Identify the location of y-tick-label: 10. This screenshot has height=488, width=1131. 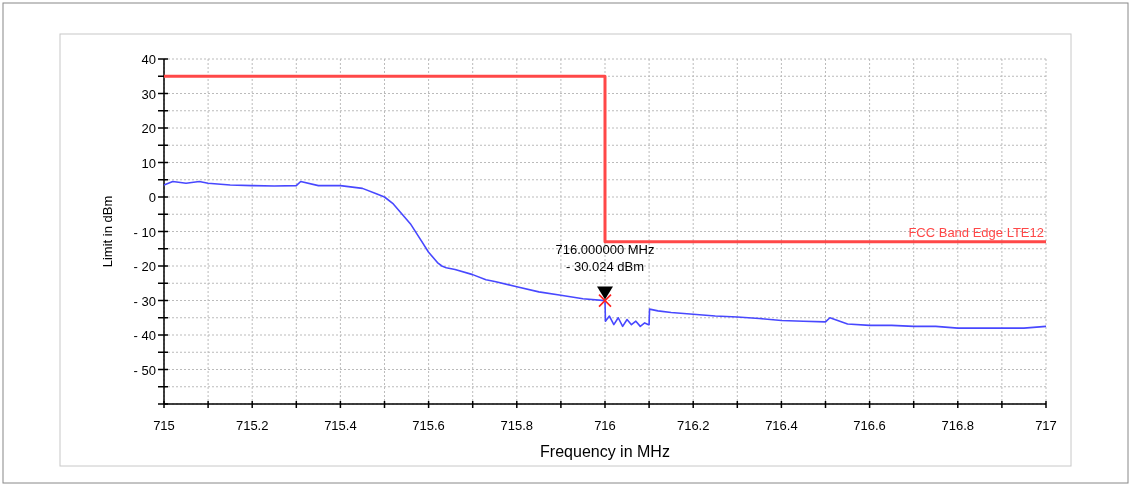
(148, 163).